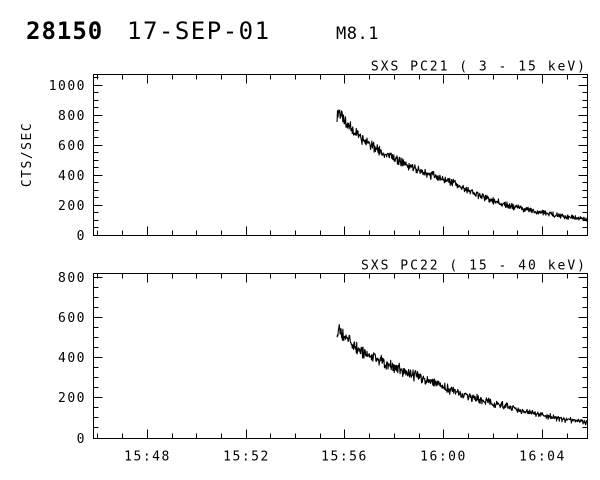  What do you see at coordinates (147, 457) in the screenshot?
I see `x-tick-label: 15:48` at bounding box center [147, 457].